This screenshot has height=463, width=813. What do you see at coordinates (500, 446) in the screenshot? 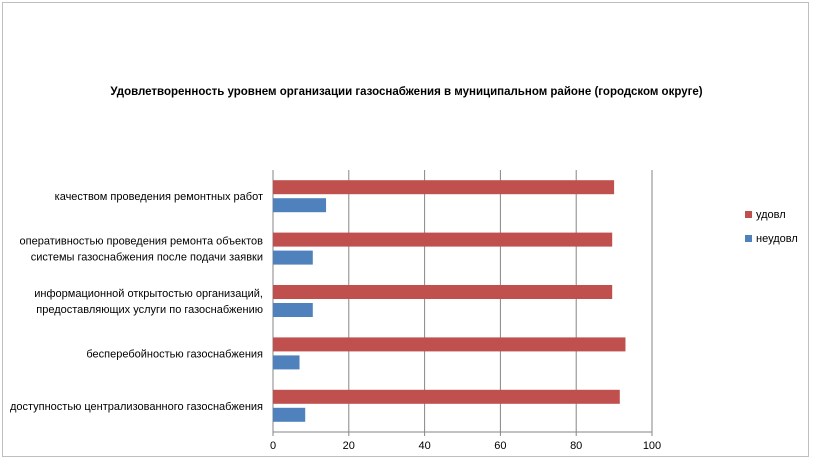
I see `x-tick-label: 60` at bounding box center [500, 446].